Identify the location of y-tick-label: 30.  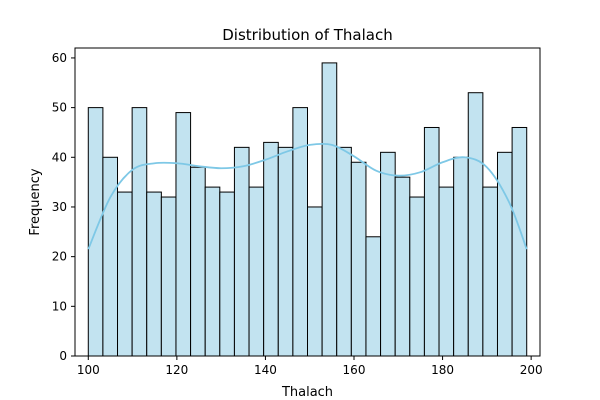
(59, 207).